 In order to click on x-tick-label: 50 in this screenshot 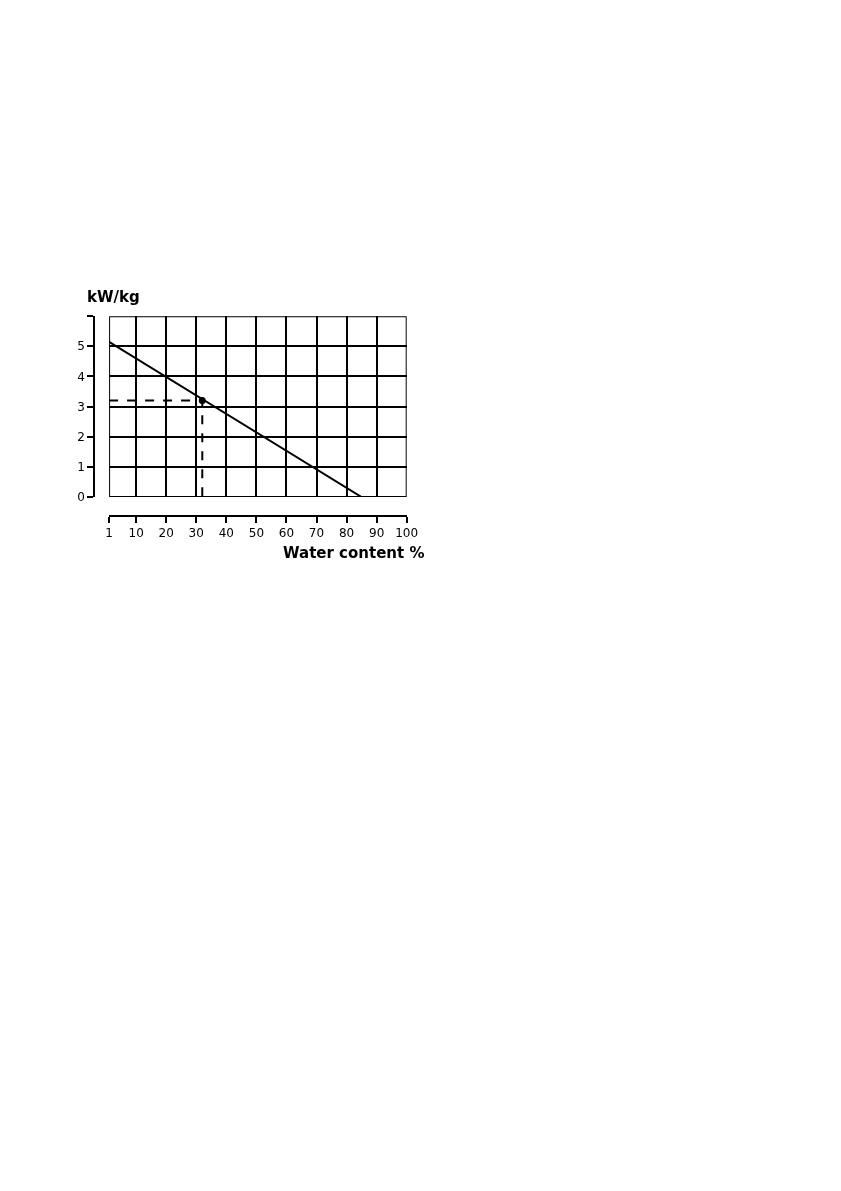, I will do `click(256, 533)`.